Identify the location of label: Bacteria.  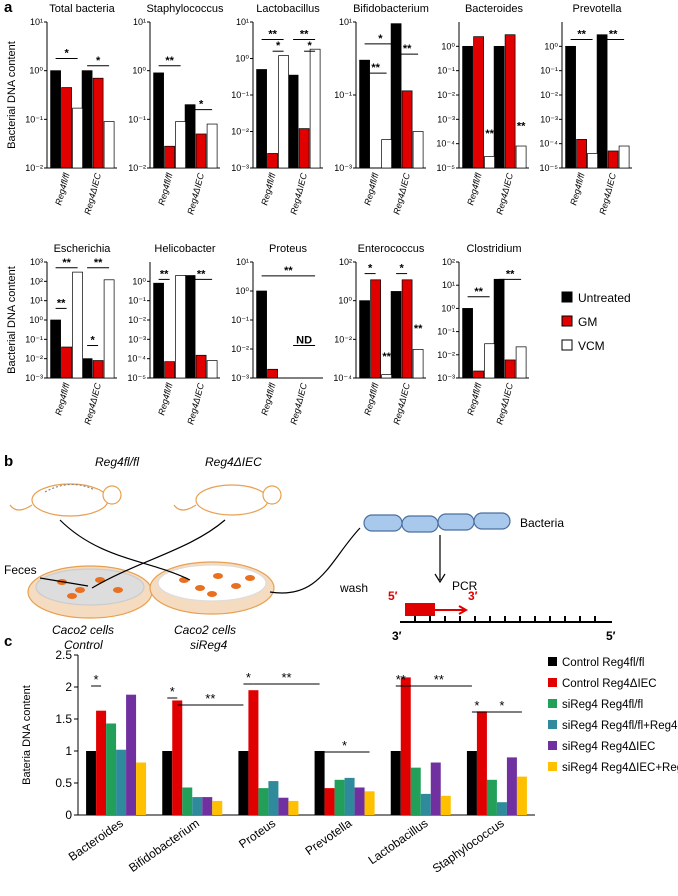
(542, 523).